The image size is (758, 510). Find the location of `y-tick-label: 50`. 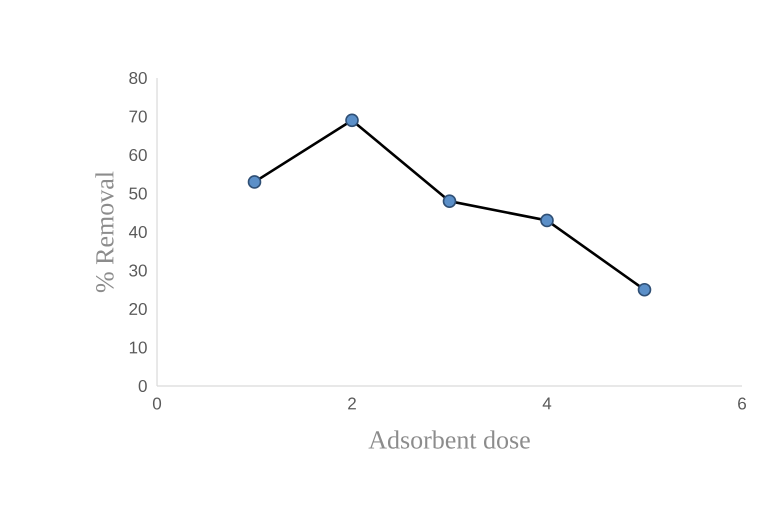

y-tick-label: 50 is located at coordinates (138, 193).